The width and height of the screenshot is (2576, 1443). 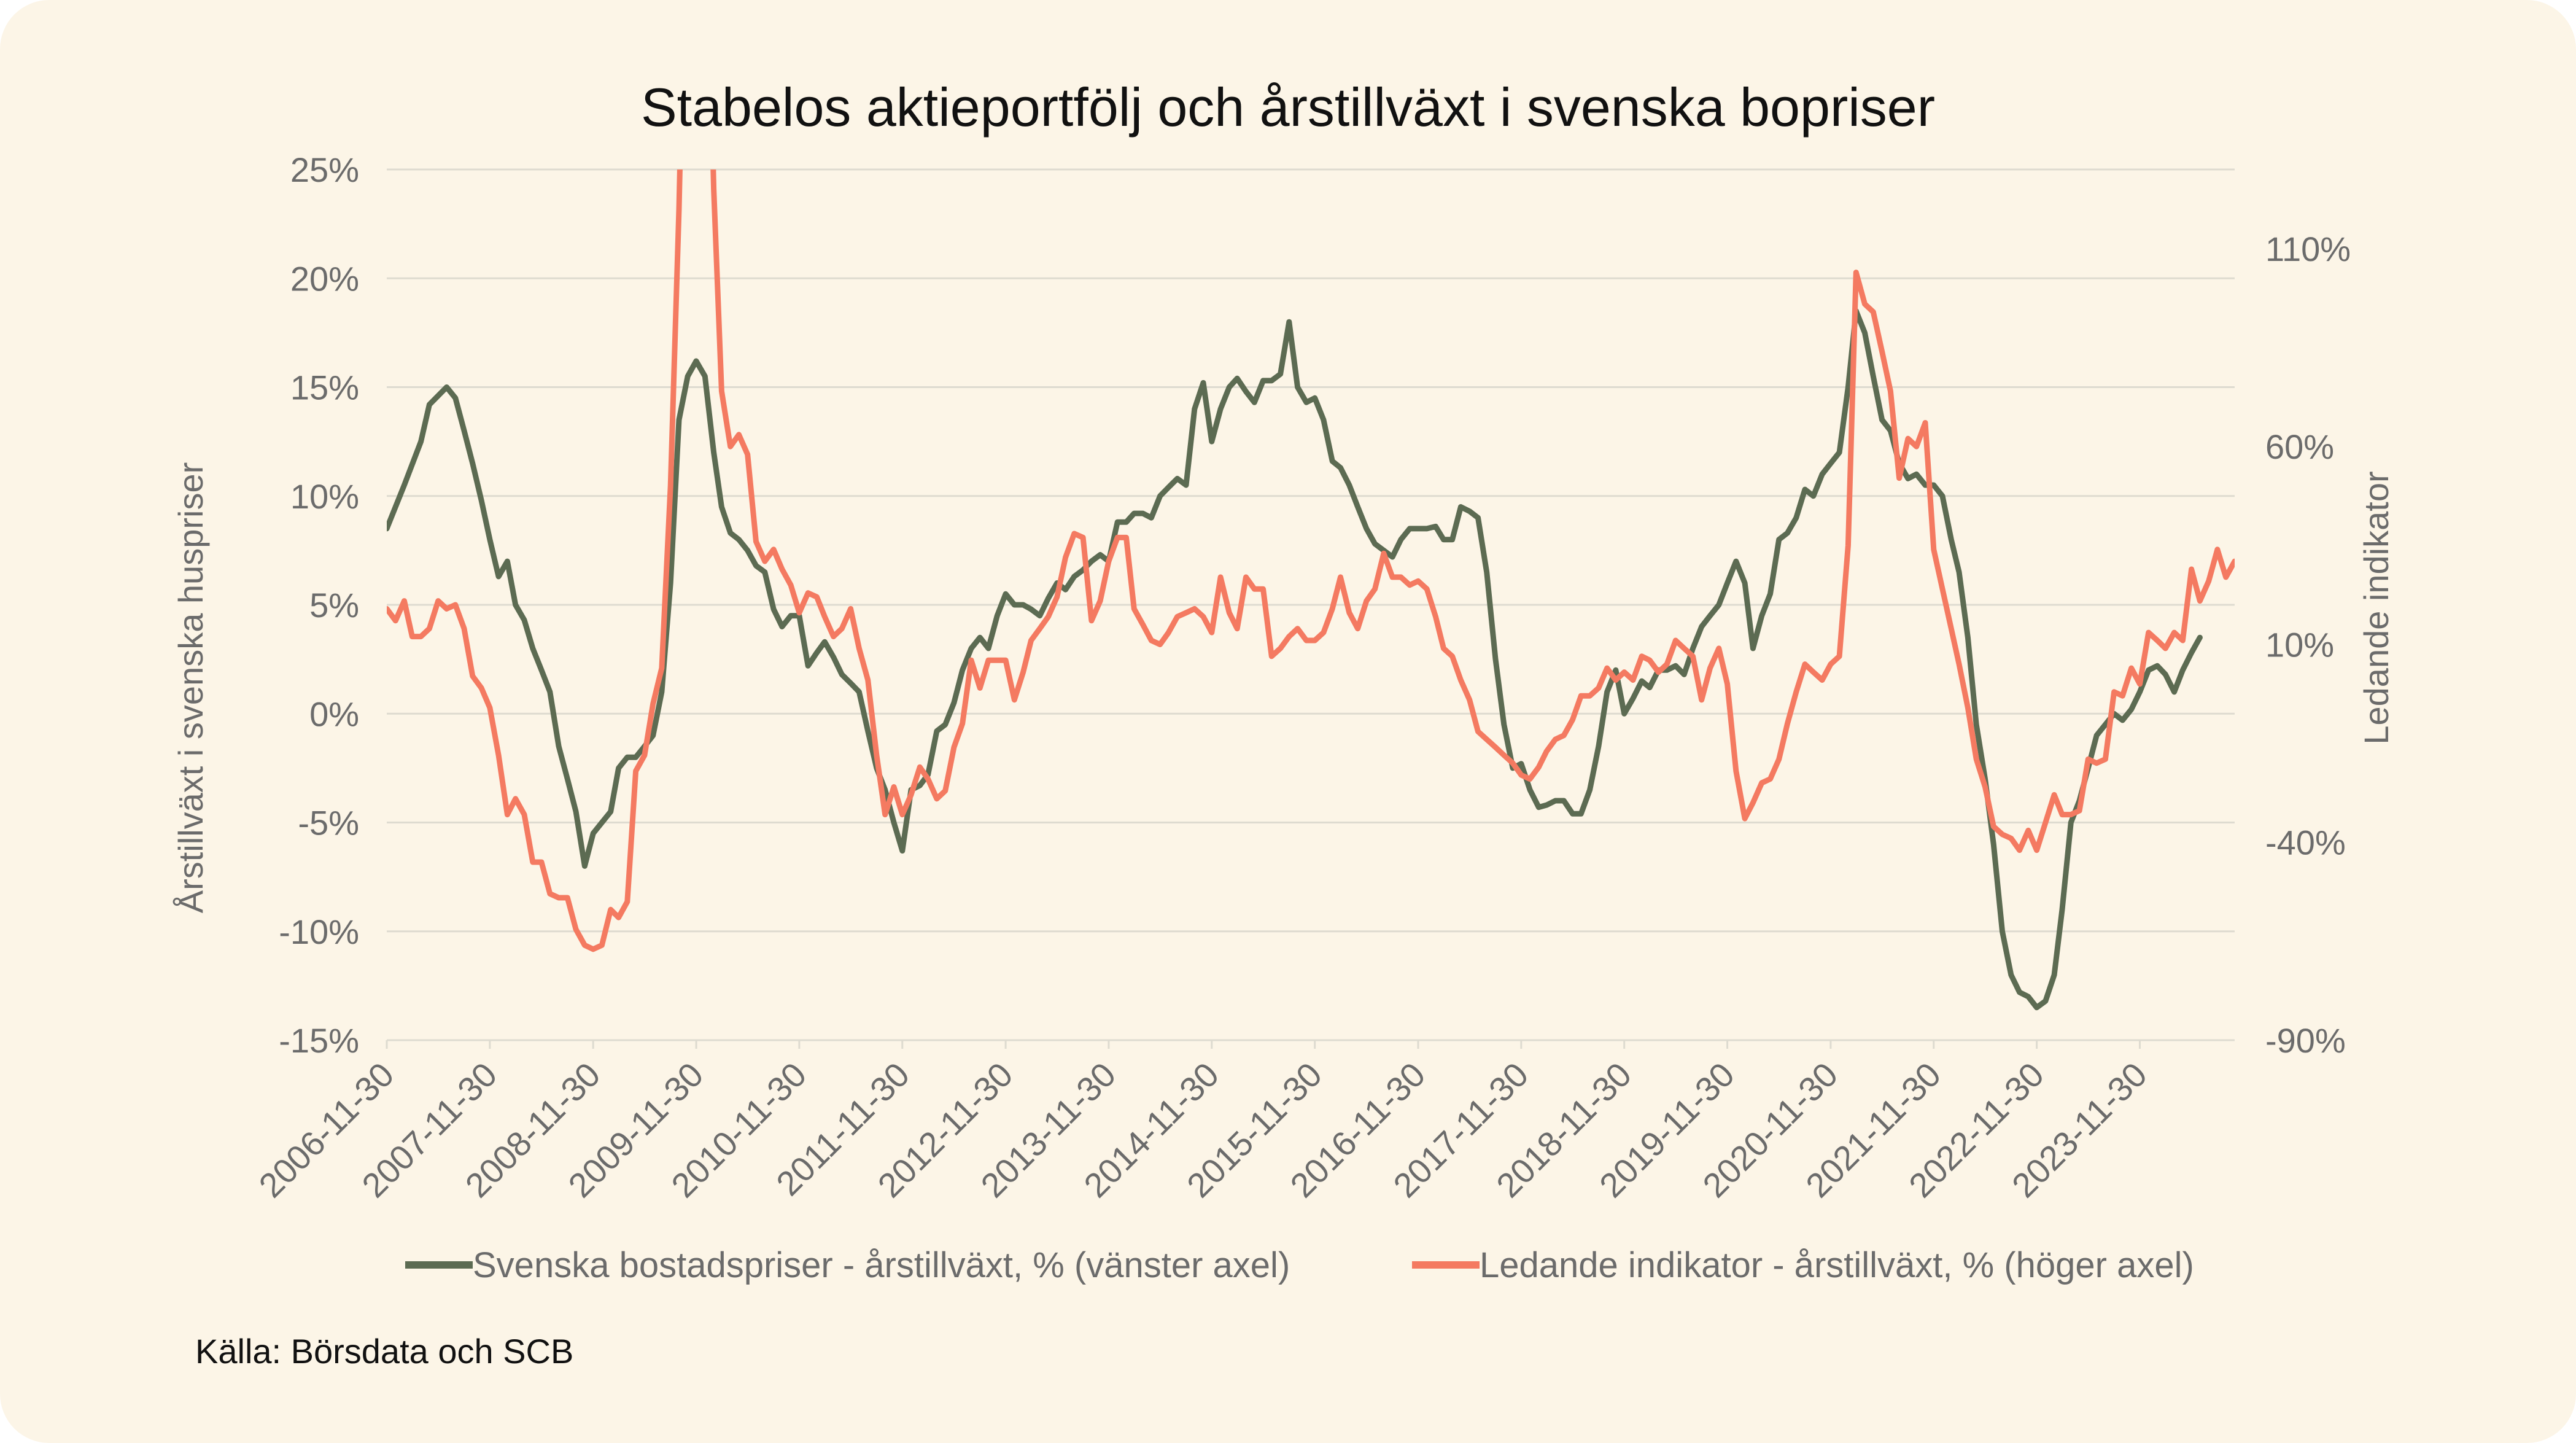 I want to click on left-axis-ticks: 25% 20% 15% 10% 5% 0% -5% -10% -15%, so click(x=319, y=605).